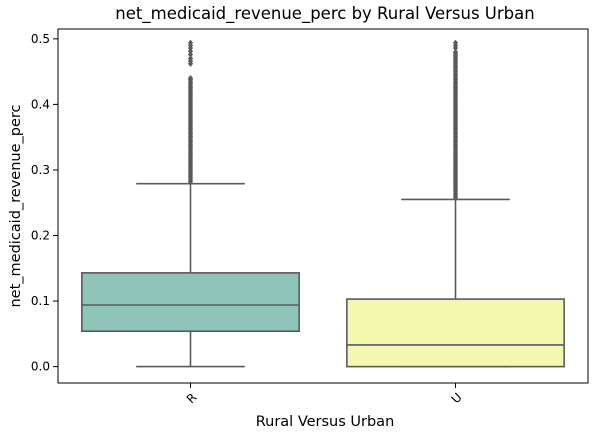 The width and height of the screenshot is (614, 435). What do you see at coordinates (192, 398) in the screenshot?
I see `x-tick-label: R` at bounding box center [192, 398].